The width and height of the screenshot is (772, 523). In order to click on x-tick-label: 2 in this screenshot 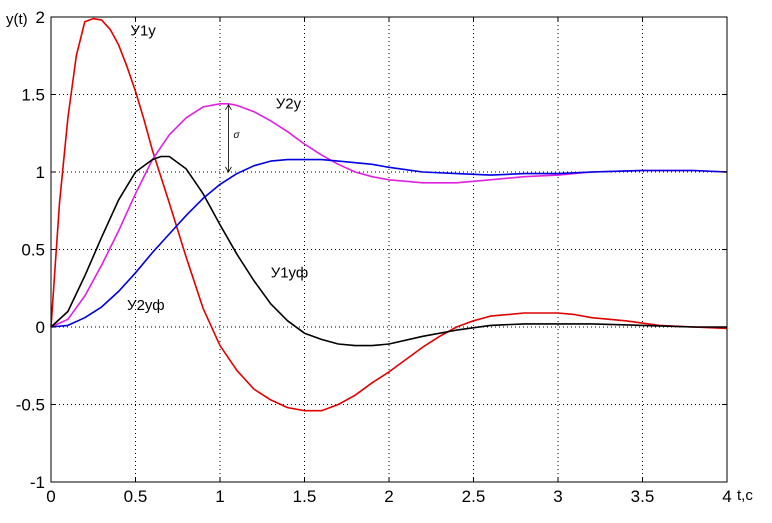, I will do `click(388, 496)`.